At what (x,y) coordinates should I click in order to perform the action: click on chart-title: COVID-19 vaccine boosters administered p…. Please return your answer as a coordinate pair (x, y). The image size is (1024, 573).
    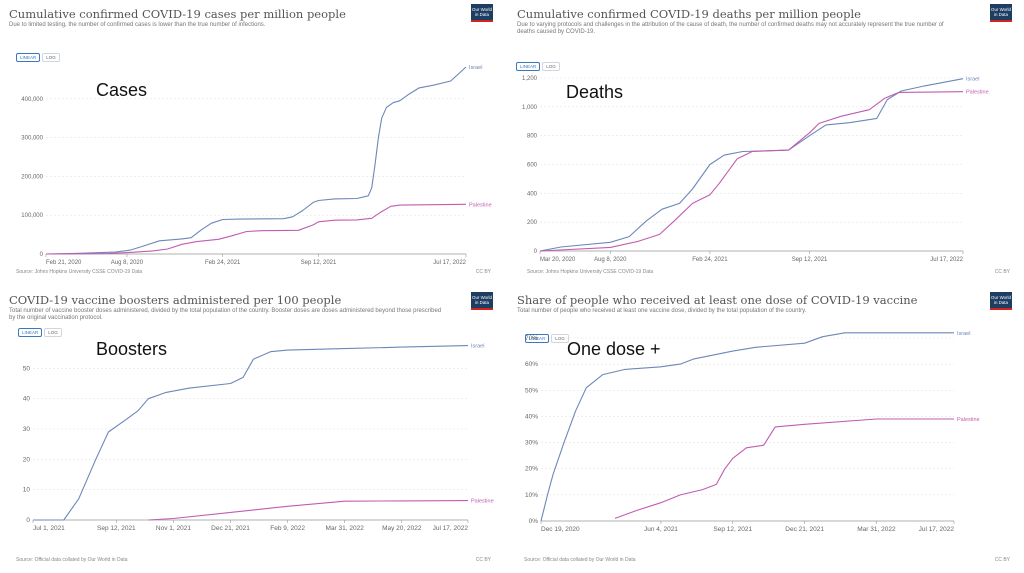
    Looking at the image, I should click on (175, 300).